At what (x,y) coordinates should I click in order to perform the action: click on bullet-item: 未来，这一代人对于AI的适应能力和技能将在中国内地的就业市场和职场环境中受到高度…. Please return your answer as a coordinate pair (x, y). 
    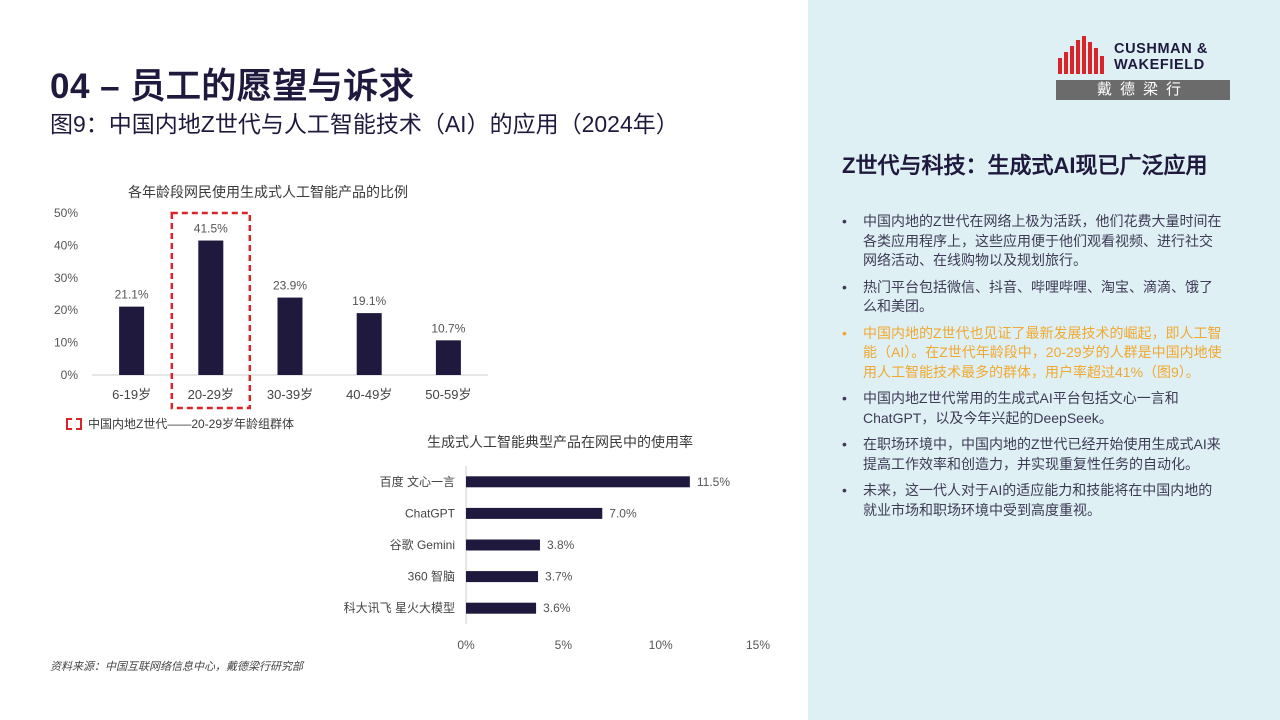
    Looking at the image, I should click on (1032, 500).